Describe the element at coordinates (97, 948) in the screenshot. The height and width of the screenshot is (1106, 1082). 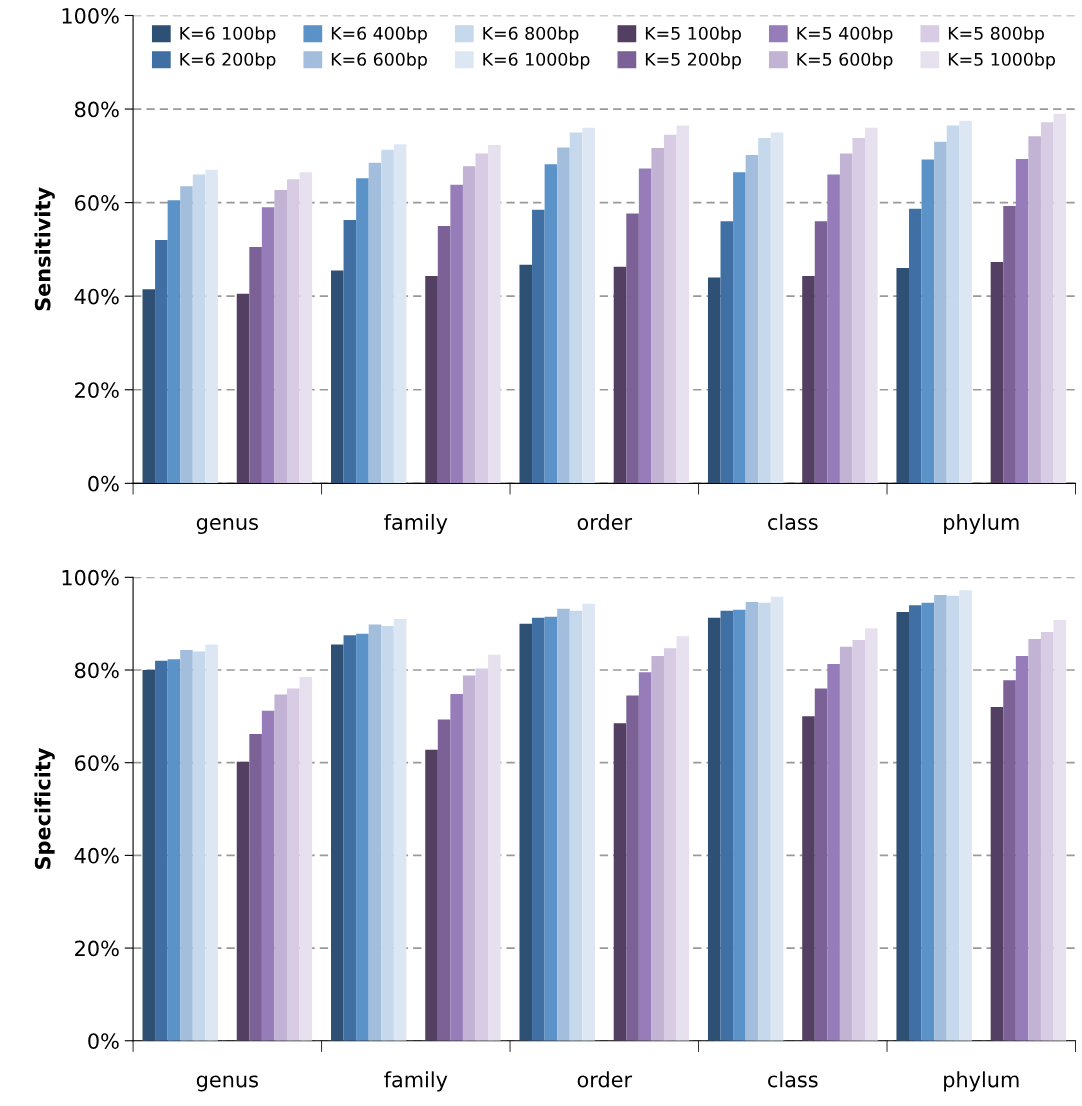
I see `y-tick-label: 20%` at that location.